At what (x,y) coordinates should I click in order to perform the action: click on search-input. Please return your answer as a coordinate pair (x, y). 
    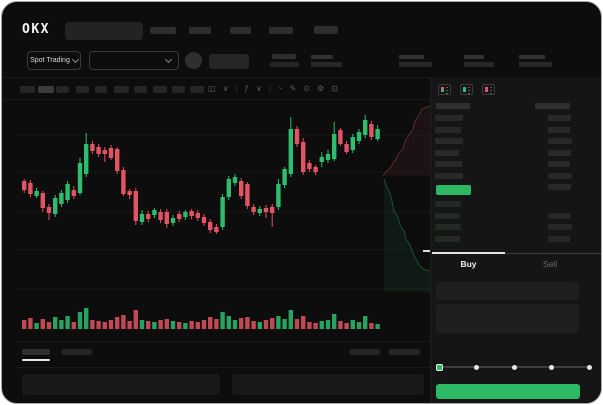
    Looking at the image, I should click on (104, 31).